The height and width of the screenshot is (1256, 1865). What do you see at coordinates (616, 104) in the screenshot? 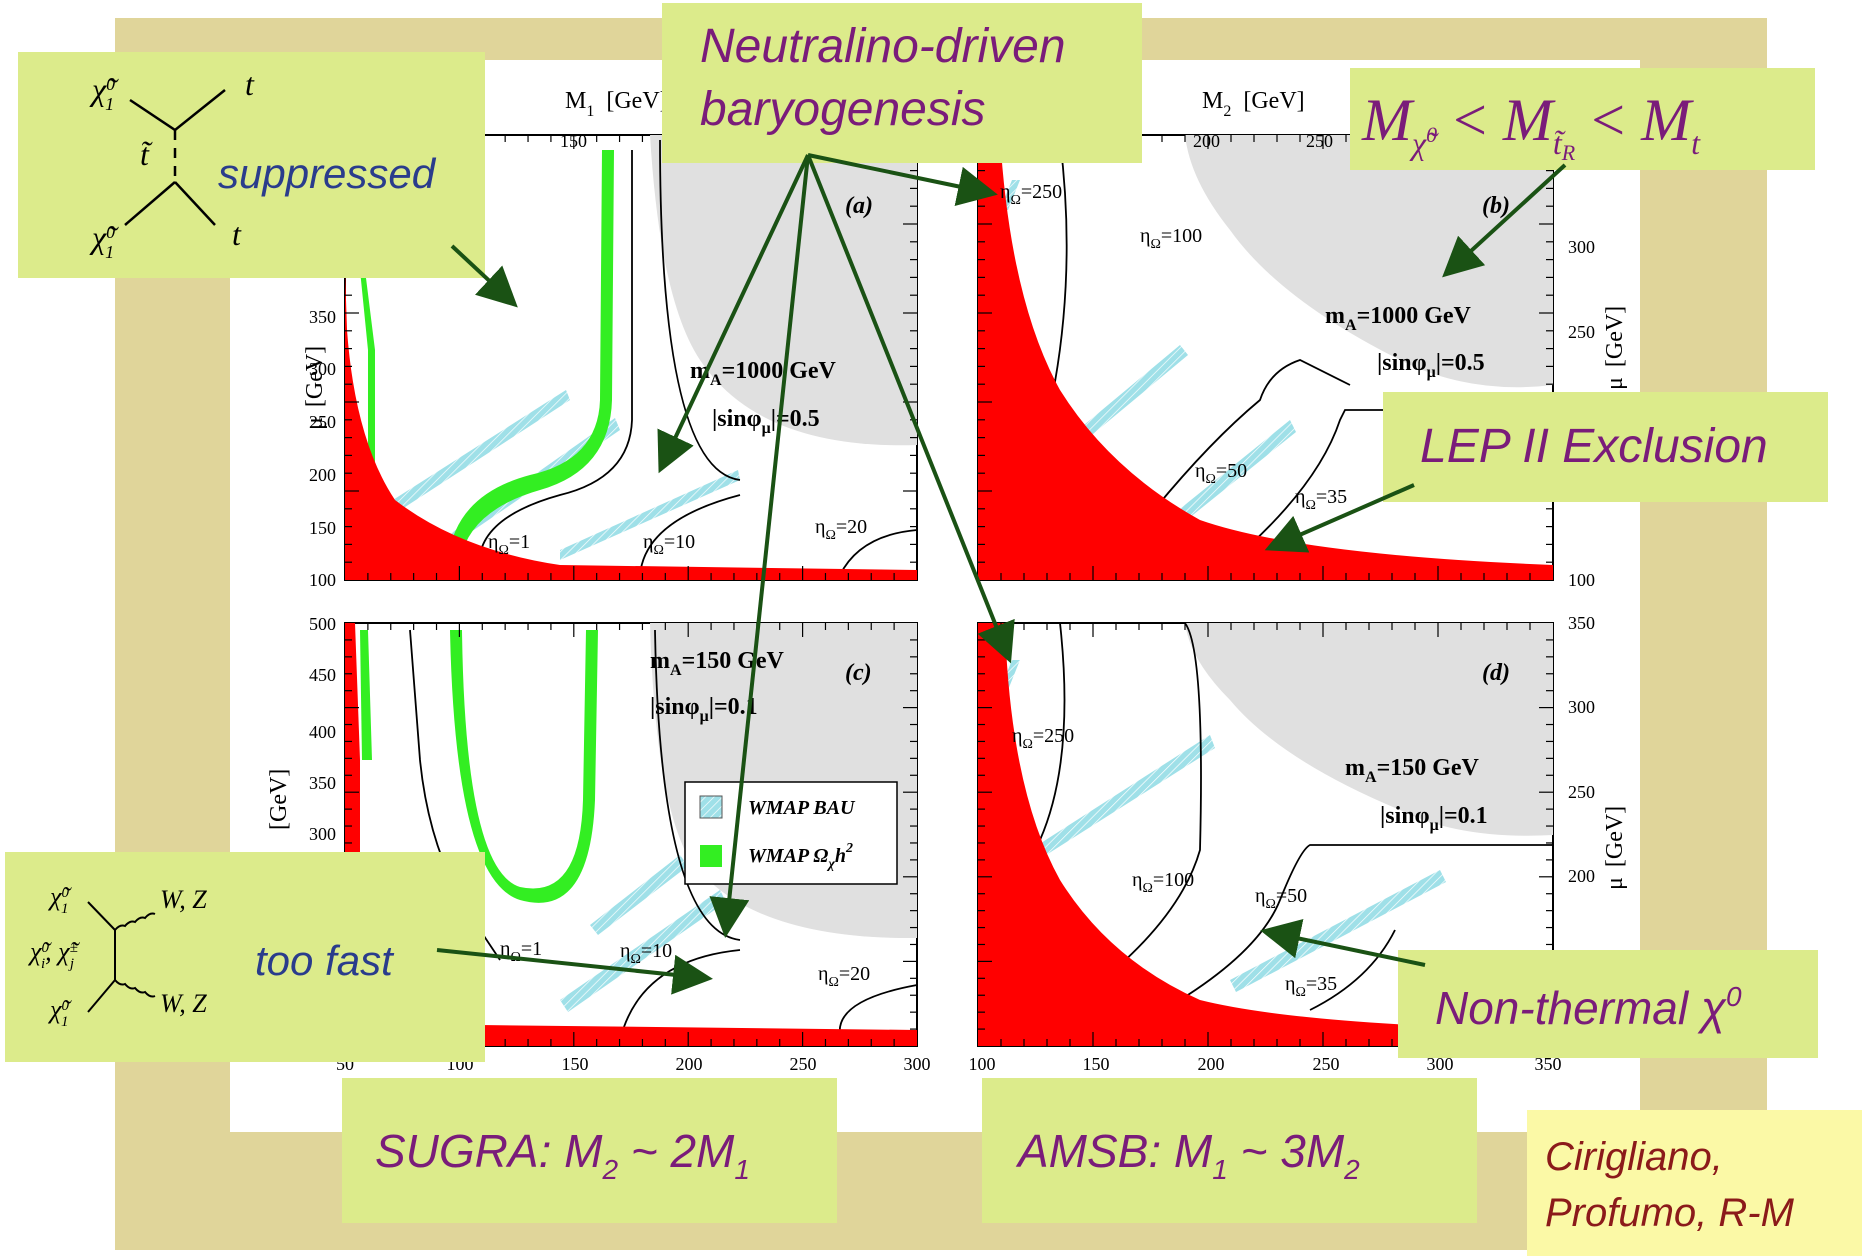
I see `panel-a-top-axis-title: M1 [GeV]` at bounding box center [616, 104].